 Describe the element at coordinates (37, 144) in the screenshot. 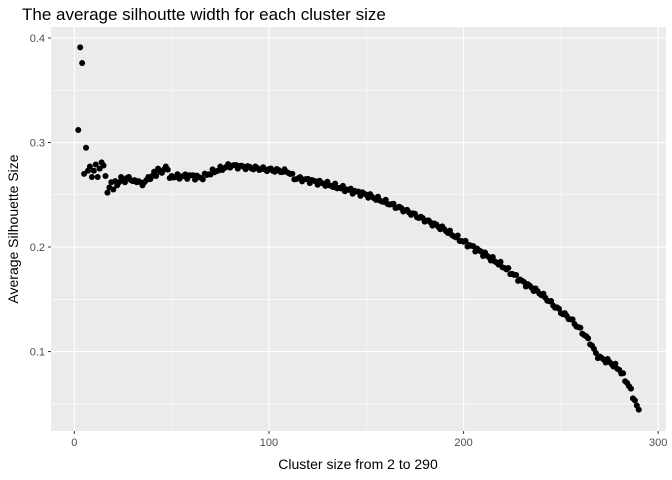

I see `y-tick-label: 0.3` at that location.